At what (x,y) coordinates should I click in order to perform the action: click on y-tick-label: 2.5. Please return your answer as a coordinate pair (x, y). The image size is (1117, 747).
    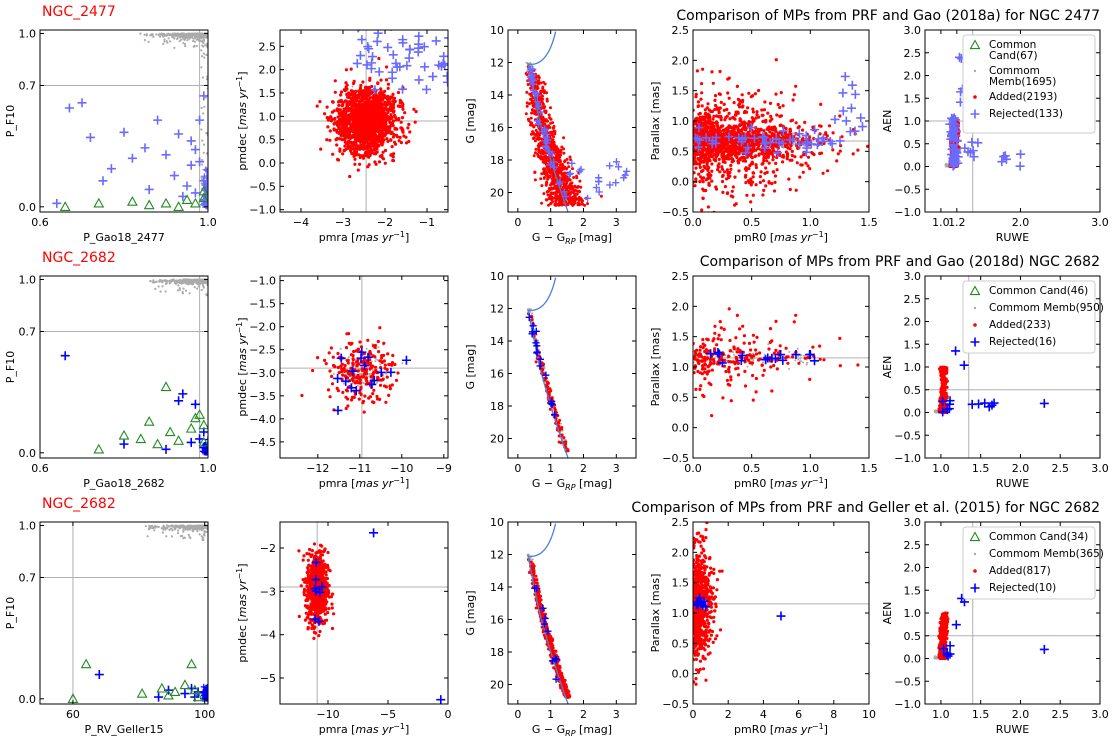
    Looking at the image, I should click on (268, 46).